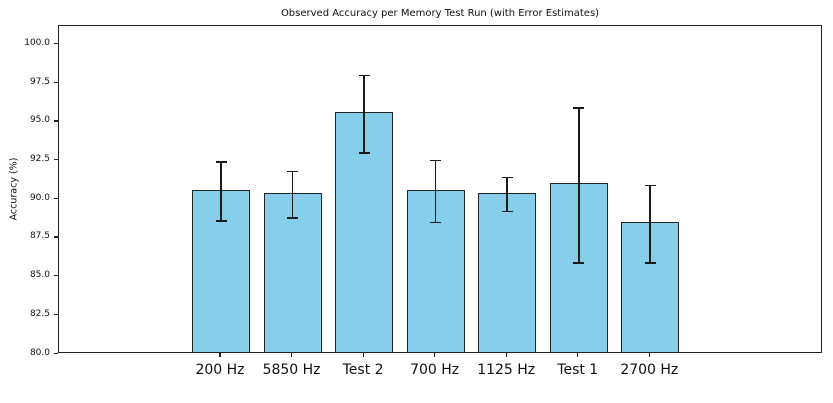  Describe the element at coordinates (649, 370) in the screenshot. I see `x-tick-label: 2700 Hz` at that location.